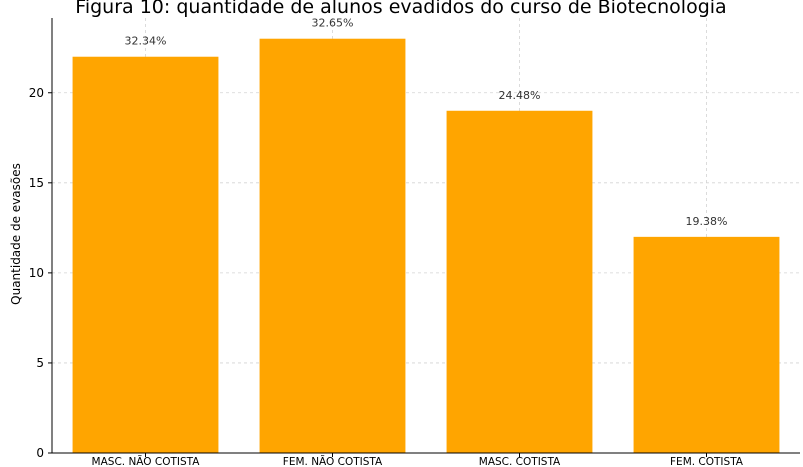 The height and width of the screenshot is (467, 803). What do you see at coordinates (146, 41) in the screenshot?
I see `bar-data-label: 32.34%` at bounding box center [146, 41].